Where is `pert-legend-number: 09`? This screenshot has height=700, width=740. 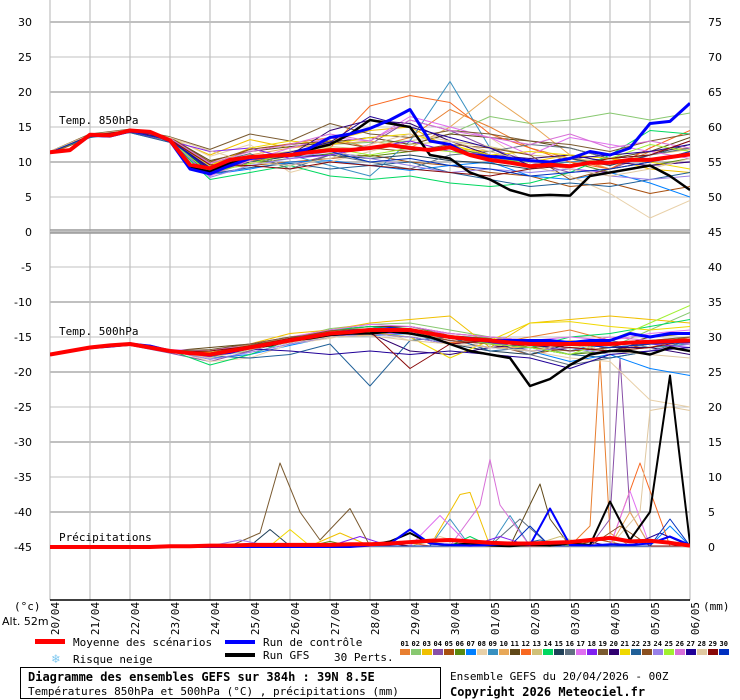 pert-legend-number: 09 is located at coordinates (493, 644).